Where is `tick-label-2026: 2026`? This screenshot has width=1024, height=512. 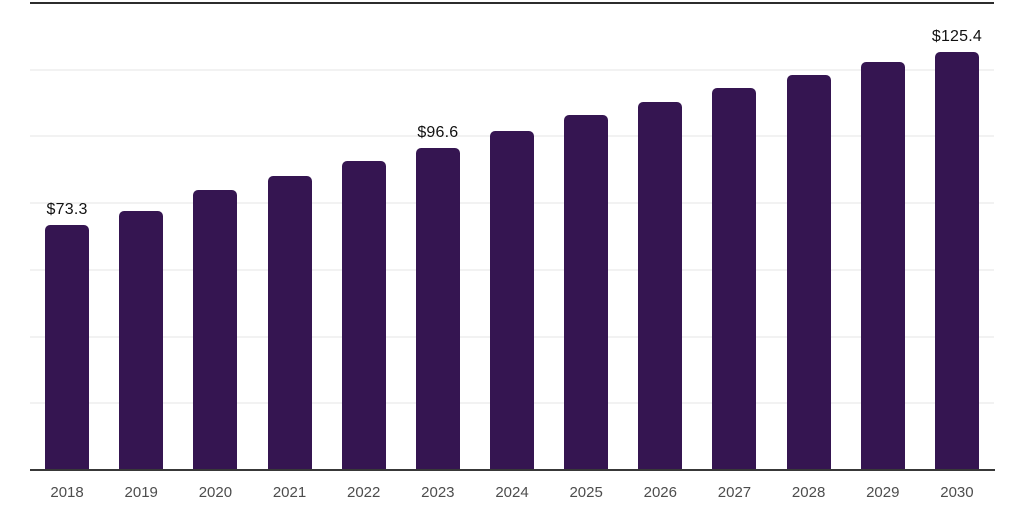
tick-label-2026: 2026 is located at coordinates (660, 492).